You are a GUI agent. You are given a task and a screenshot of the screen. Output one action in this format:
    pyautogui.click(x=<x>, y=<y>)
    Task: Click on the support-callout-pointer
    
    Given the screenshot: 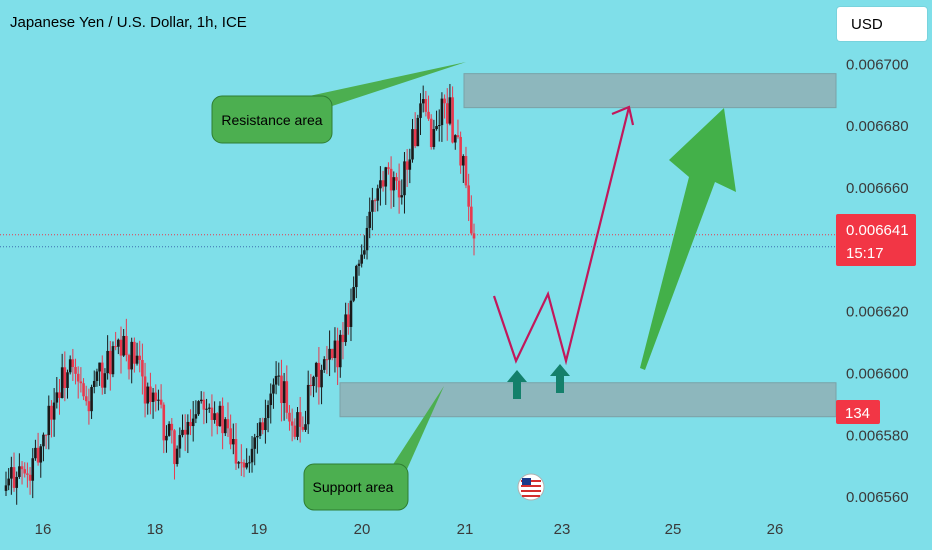 What is the action you would take?
    pyautogui.click(x=418, y=431)
    